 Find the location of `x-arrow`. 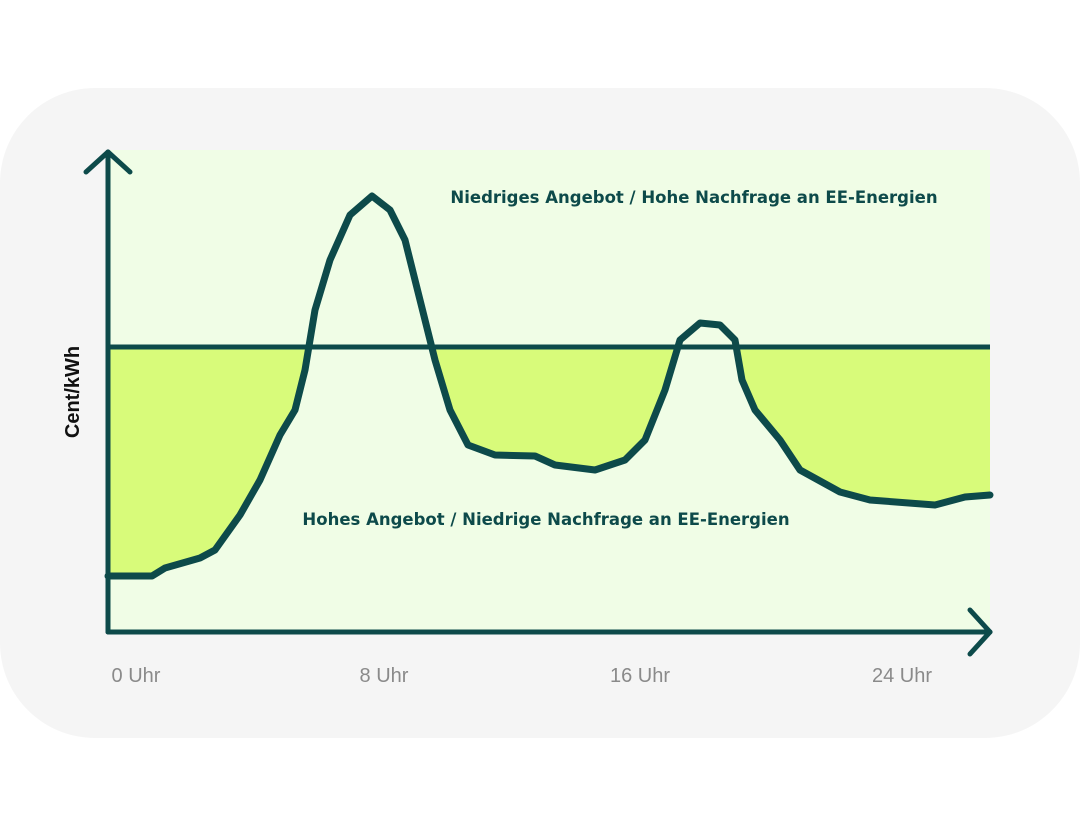

x-arrow is located at coordinates (980, 632).